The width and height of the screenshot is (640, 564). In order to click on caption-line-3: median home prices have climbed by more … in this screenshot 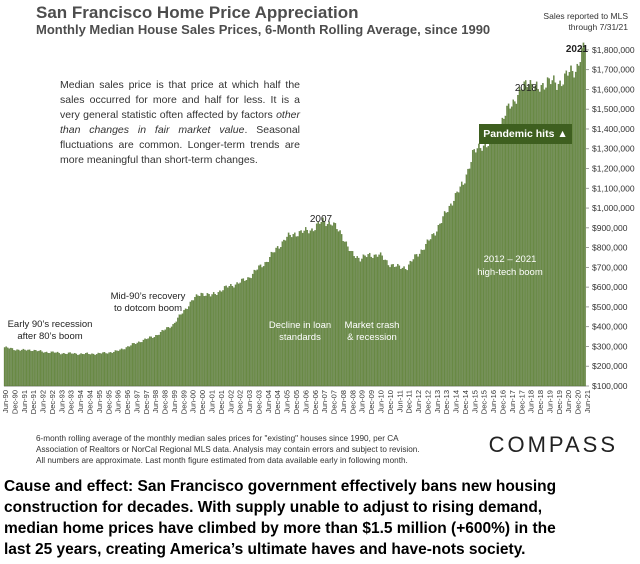, I will do `click(280, 528)`.